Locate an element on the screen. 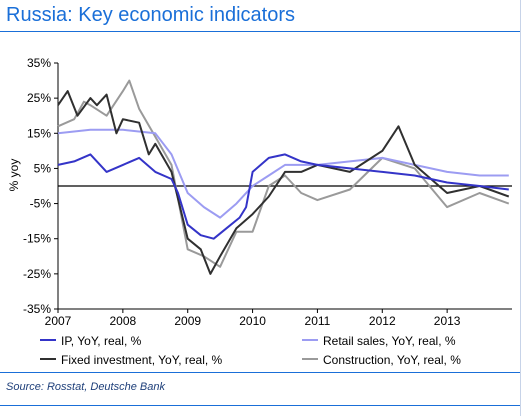 This screenshot has height=416, width=528. x-tick-labels: 2007 2008 2009 2010 2011 2012 2013 is located at coordinates (253, 321).